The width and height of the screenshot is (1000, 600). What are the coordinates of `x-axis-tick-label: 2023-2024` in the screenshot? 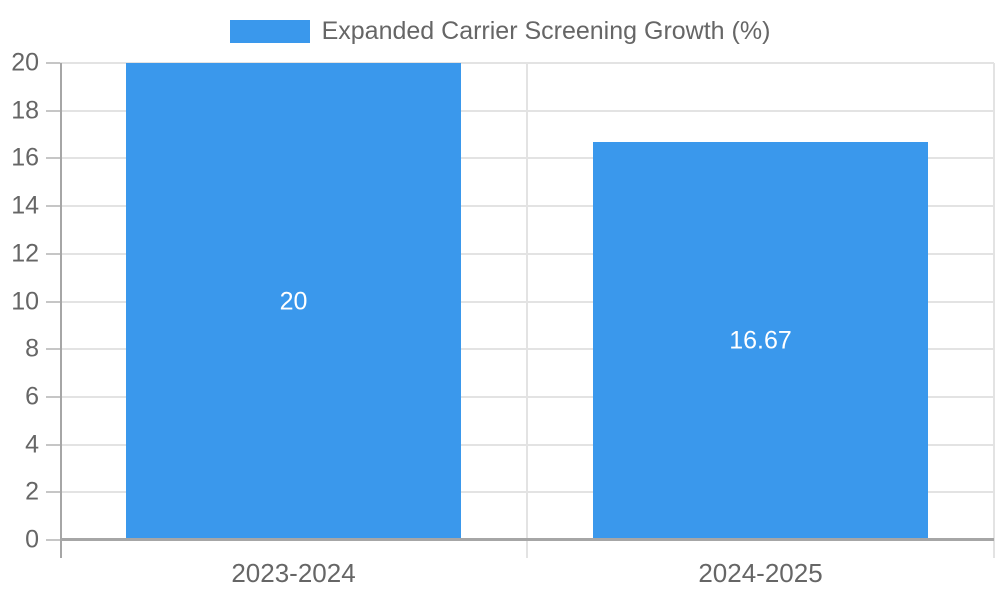 It's located at (293, 573).